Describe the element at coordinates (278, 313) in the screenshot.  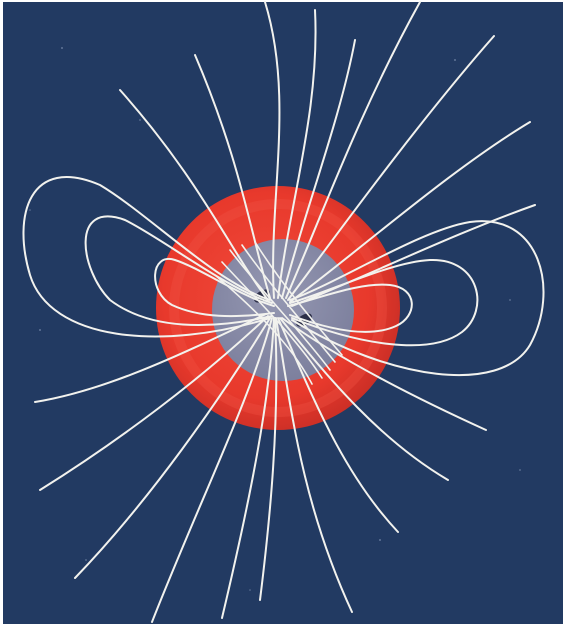
I see `core-field-lines` at that location.